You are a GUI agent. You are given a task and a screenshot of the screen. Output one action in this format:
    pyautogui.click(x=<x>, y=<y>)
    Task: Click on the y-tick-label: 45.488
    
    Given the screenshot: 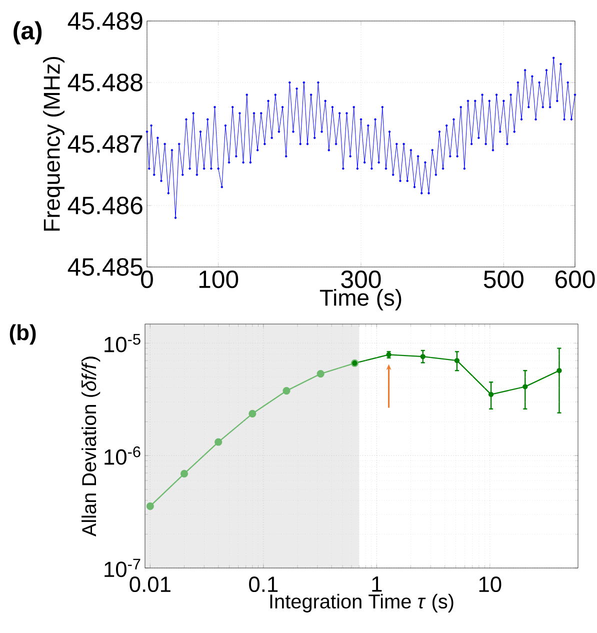 What is the action you would take?
    pyautogui.click(x=105, y=83)
    